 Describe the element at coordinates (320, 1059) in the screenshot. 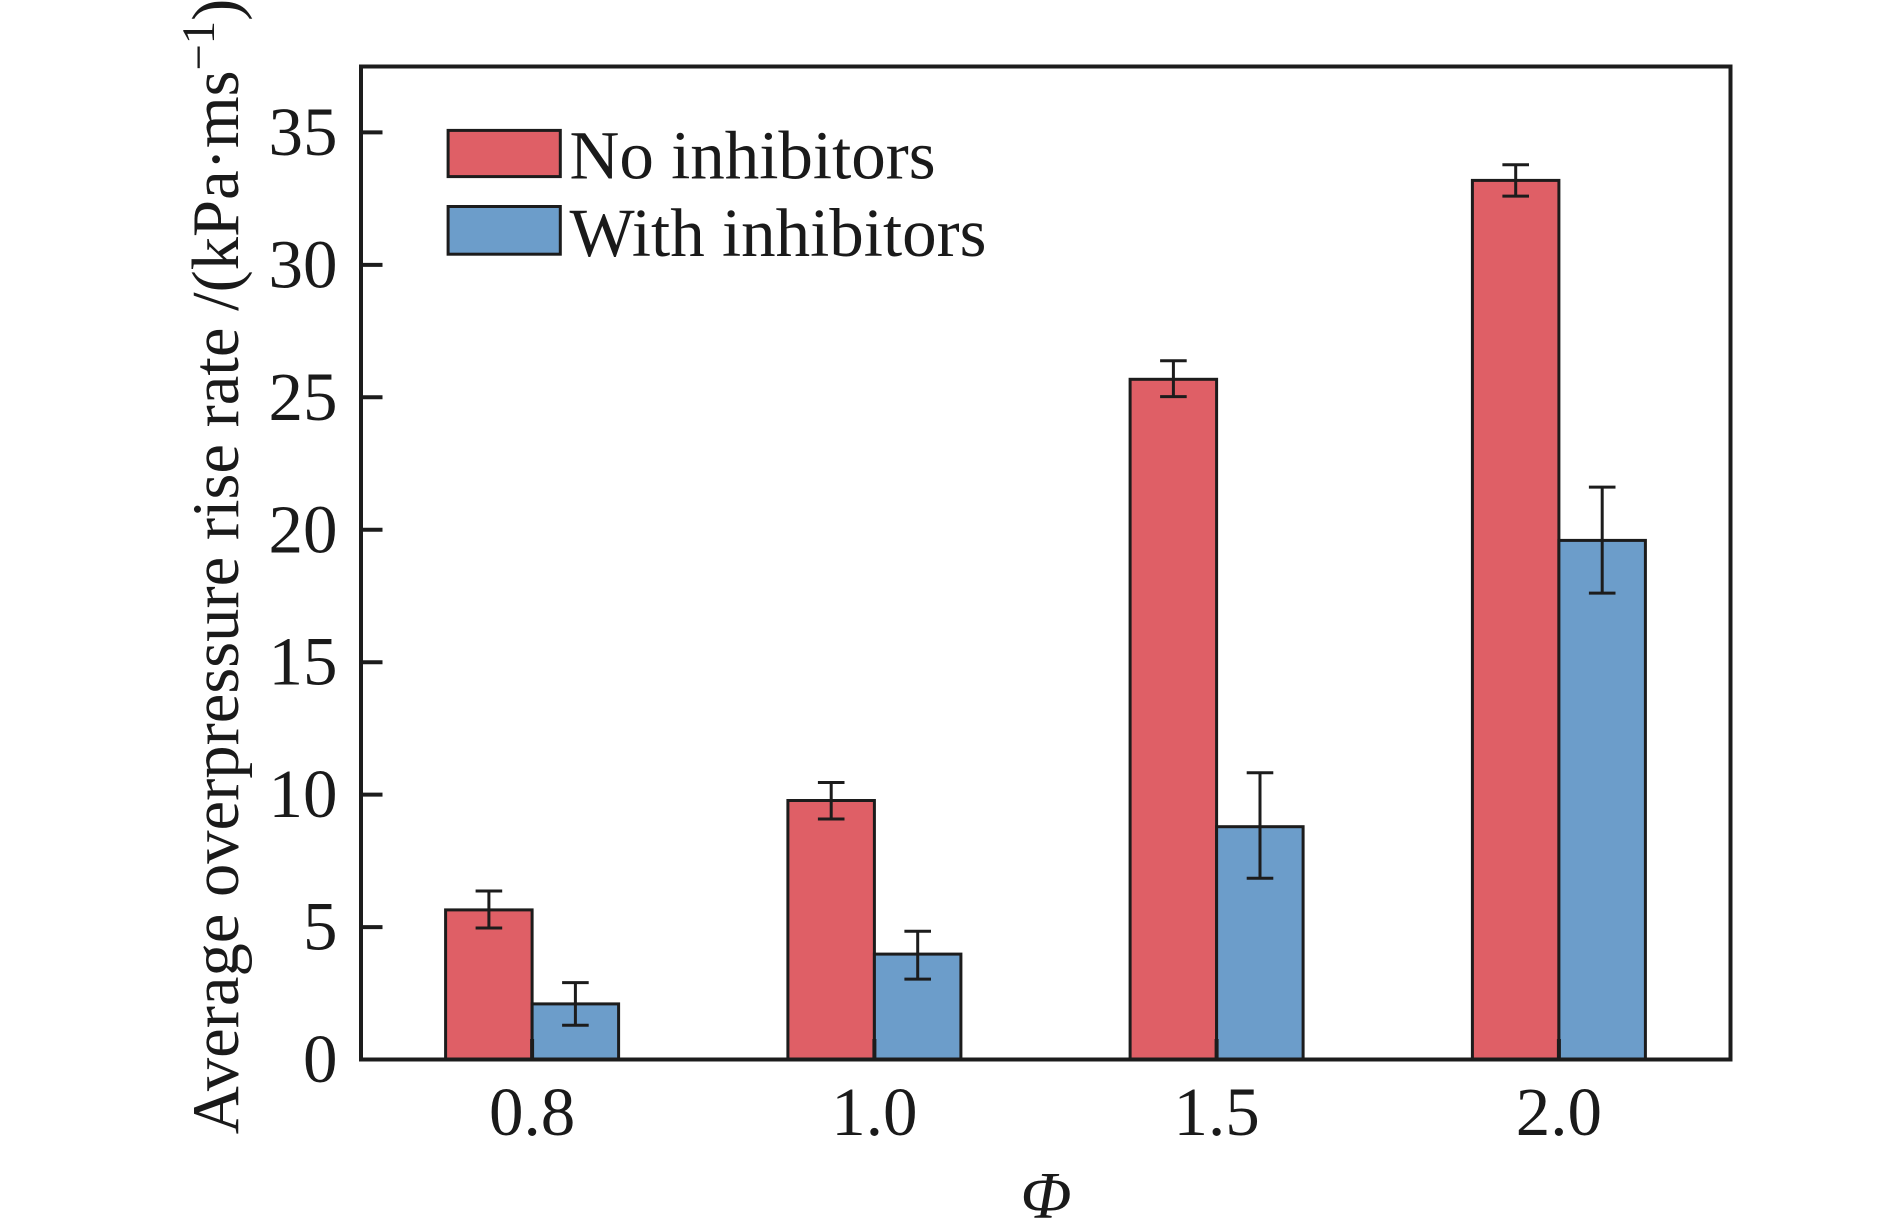

I see `svg-text: 0` at that location.